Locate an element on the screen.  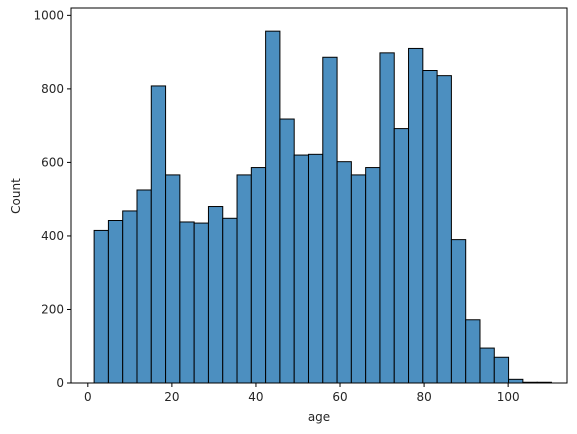
x-tick-label: 100 is located at coordinates (508, 397).